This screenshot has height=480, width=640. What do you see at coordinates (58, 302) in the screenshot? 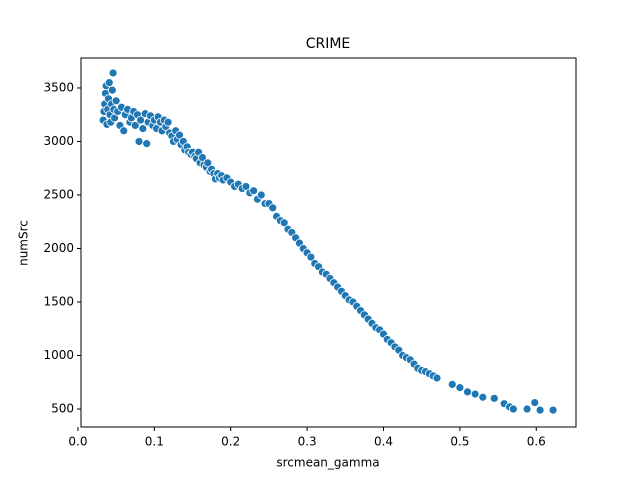
I see `y-tick-label: 1500` at bounding box center [58, 302].